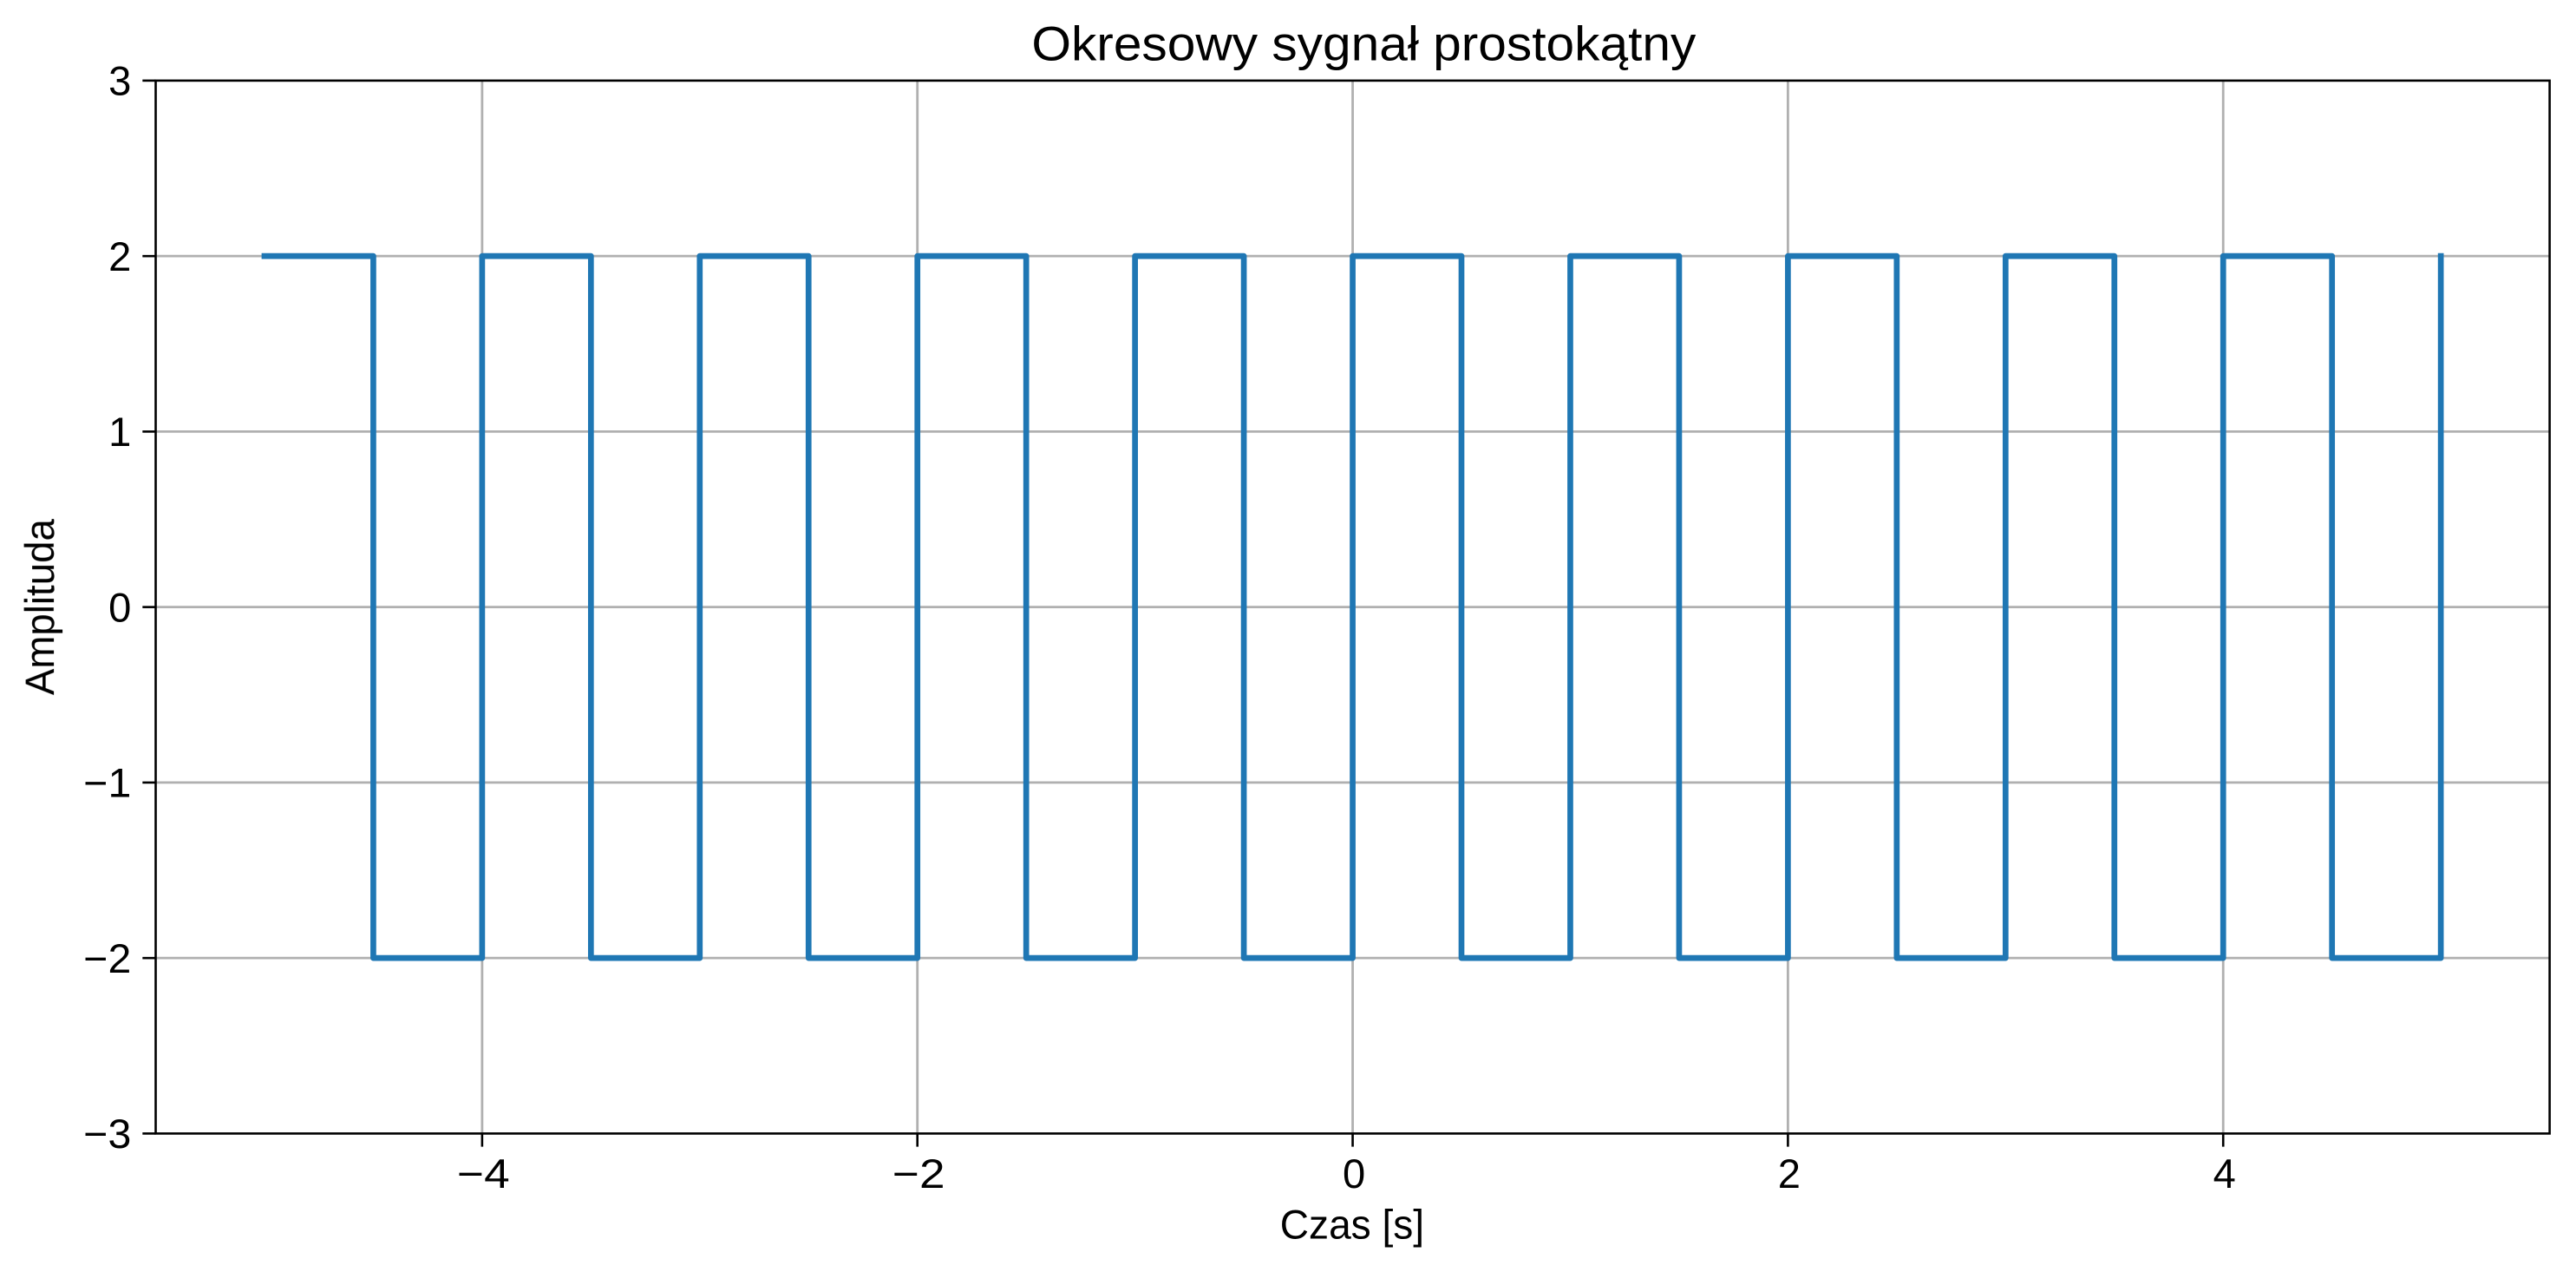 Image resolution: width=2576 pixels, height=1272 pixels. I want to click on svg-text: Czas [s], so click(1352, 1225).